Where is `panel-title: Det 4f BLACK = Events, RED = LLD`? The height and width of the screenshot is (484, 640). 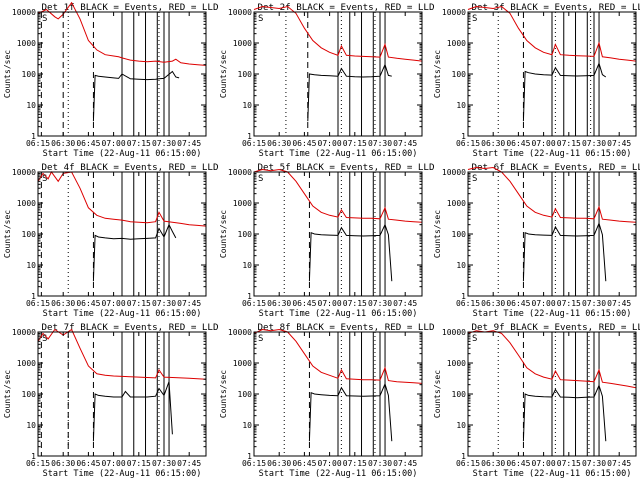
panel-title: Det 4f BLACK = Events, RED = LLD is located at coordinates (129, 167).